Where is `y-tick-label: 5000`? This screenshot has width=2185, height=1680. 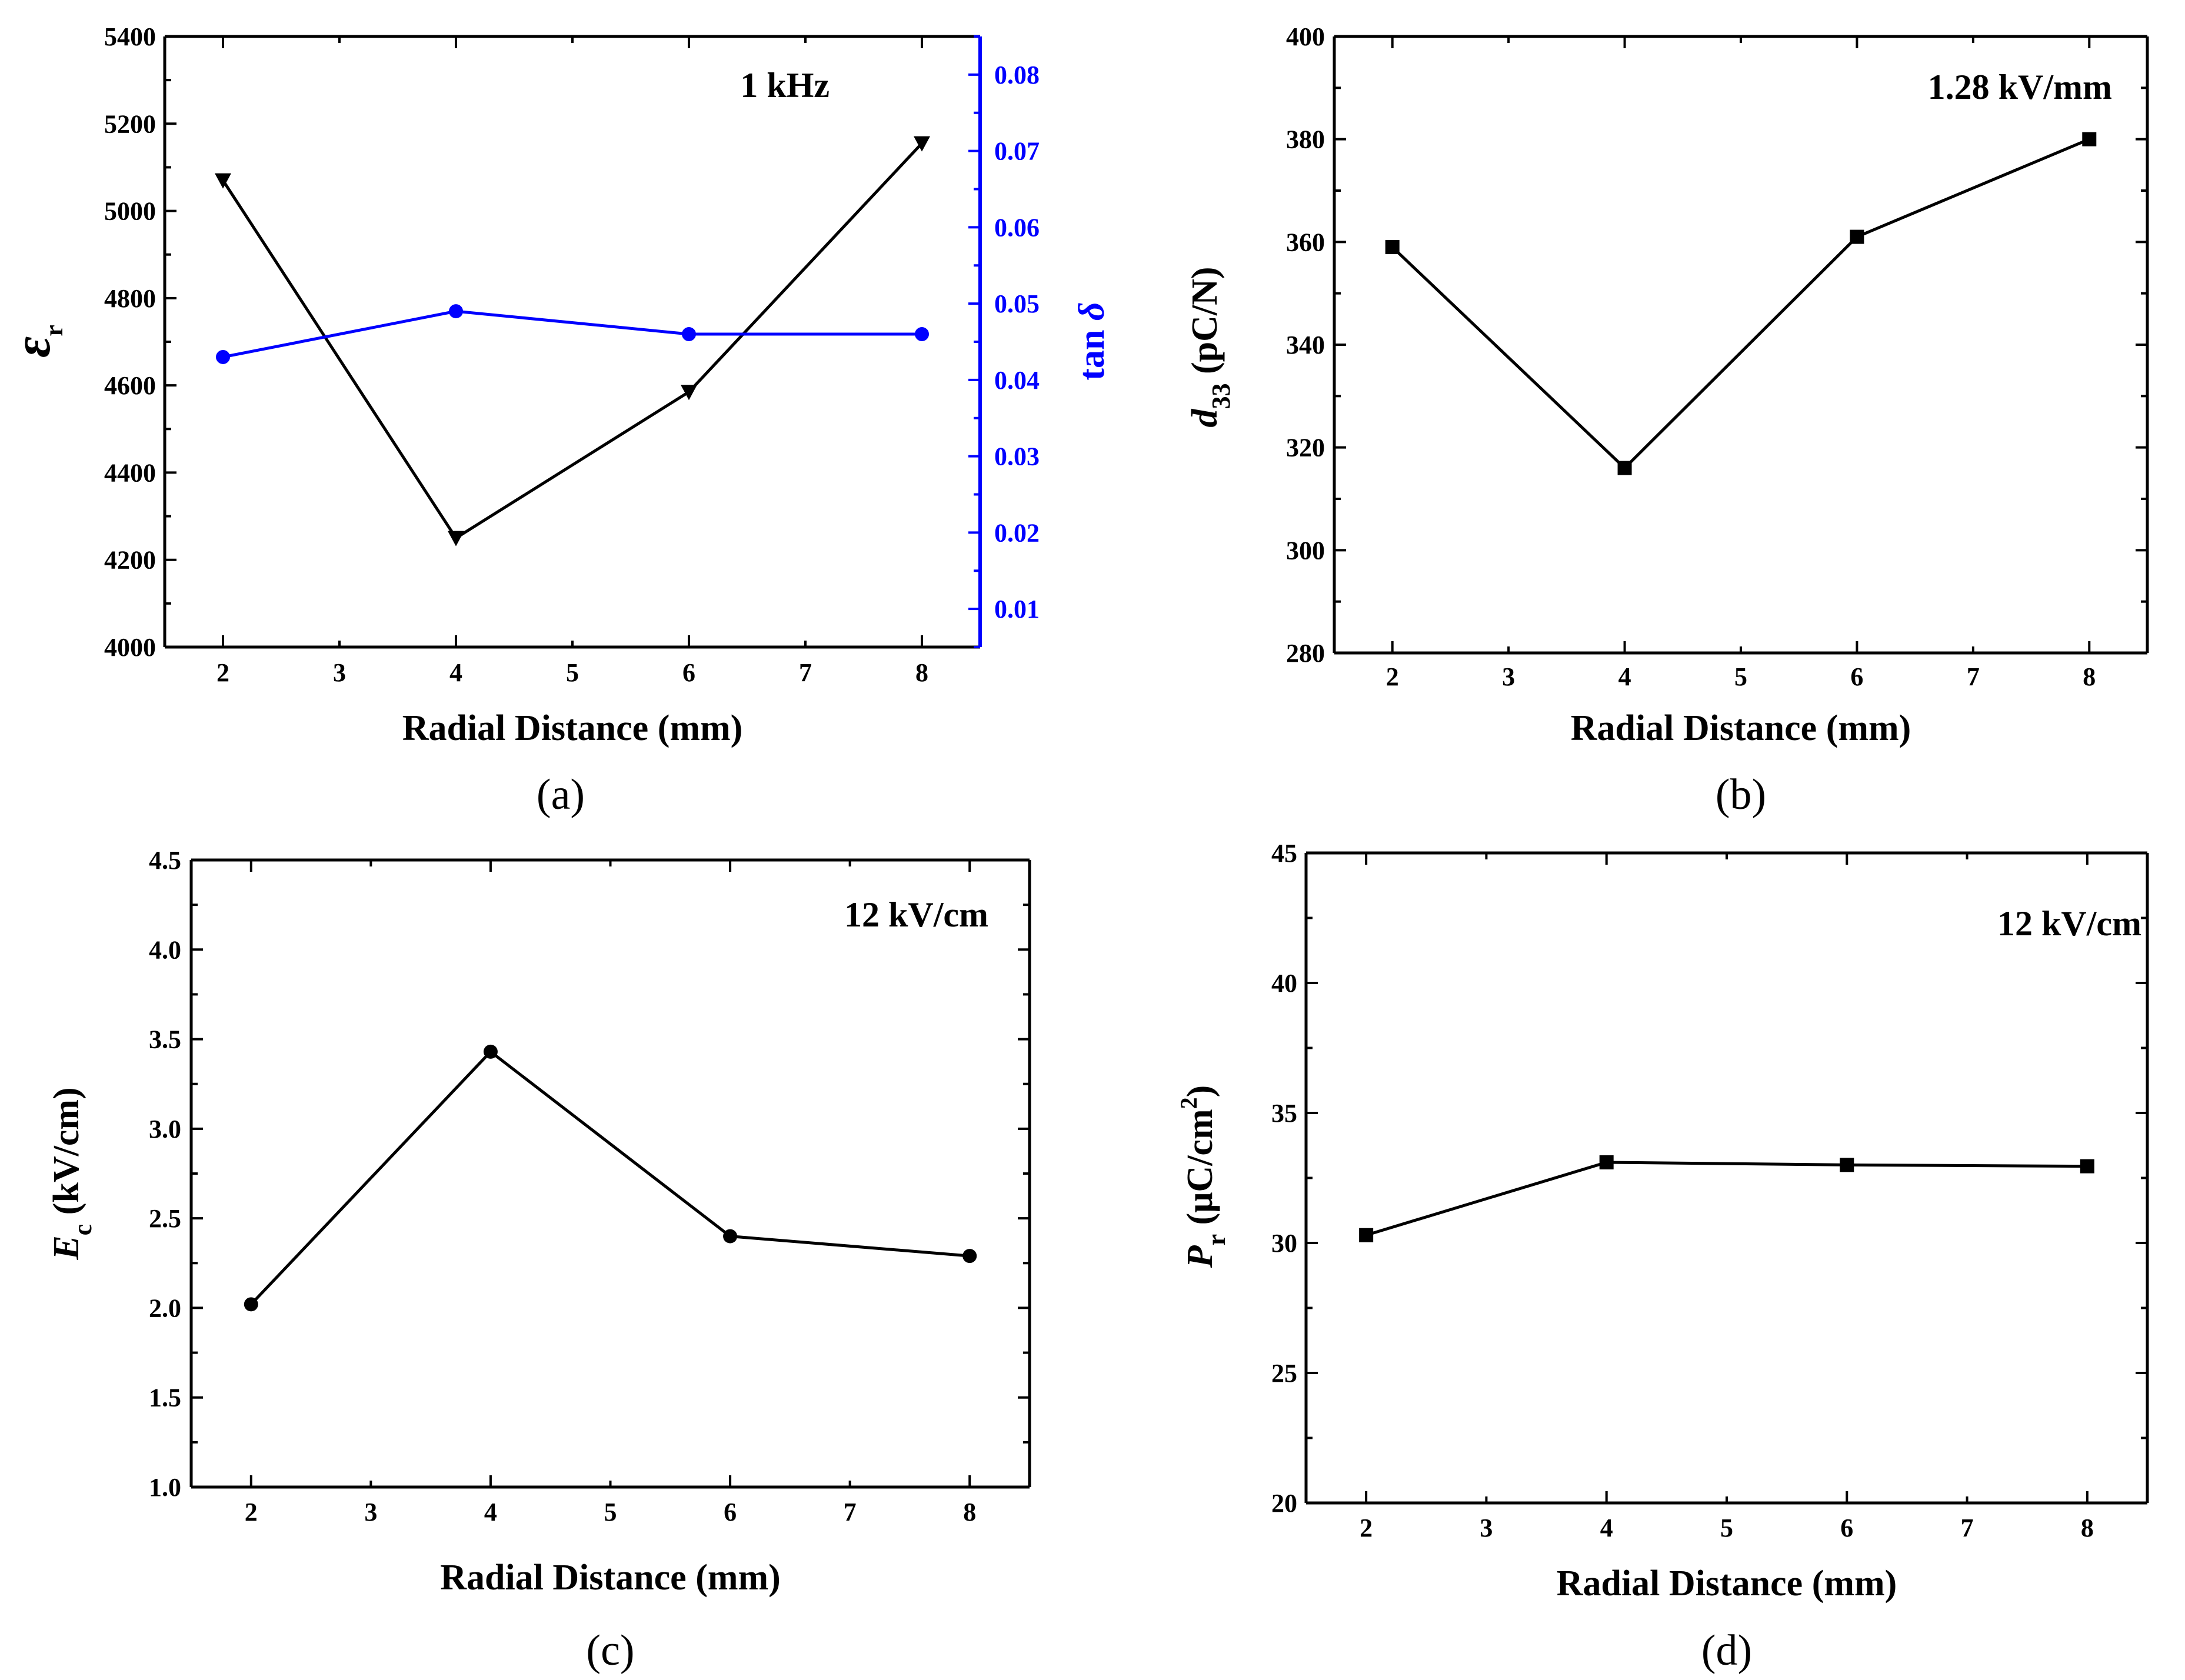
y-tick-label: 5000 is located at coordinates (130, 211).